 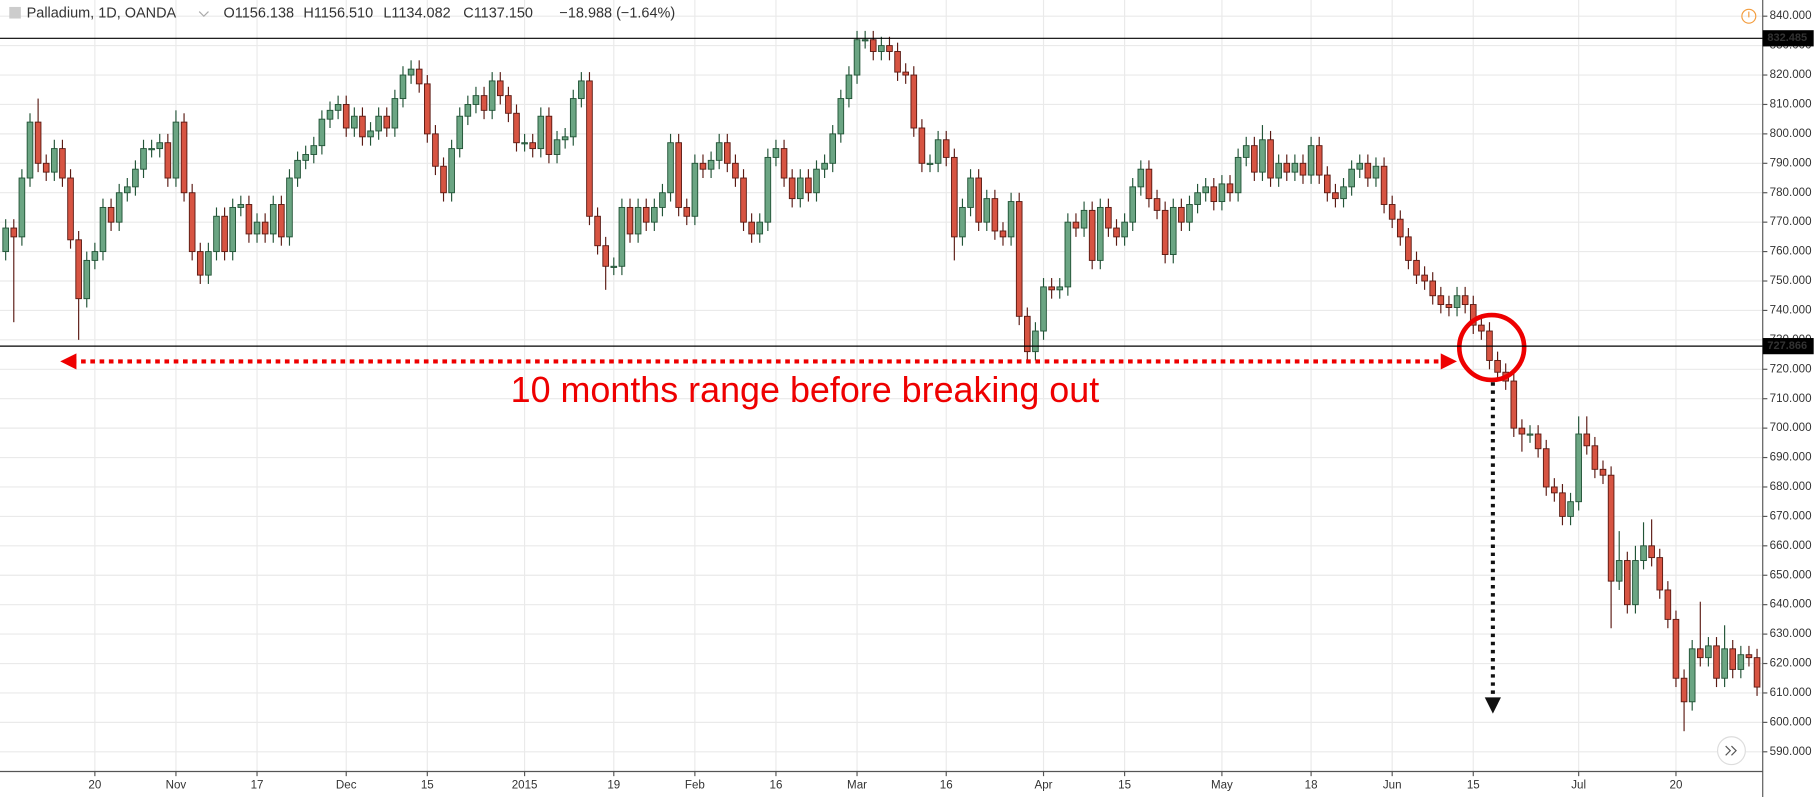 What do you see at coordinates (498, 14) in the screenshot?
I see `ohlc-close: C1137.150` at bounding box center [498, 14].